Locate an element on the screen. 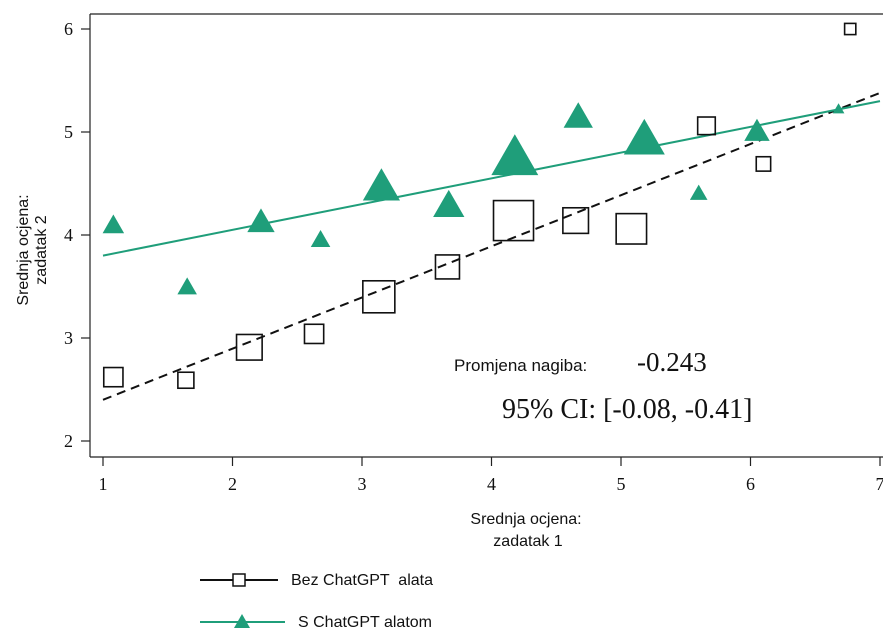  x-axis-title: Srednja ocjena: zadatak 1 is located at coordinates (525, 530).